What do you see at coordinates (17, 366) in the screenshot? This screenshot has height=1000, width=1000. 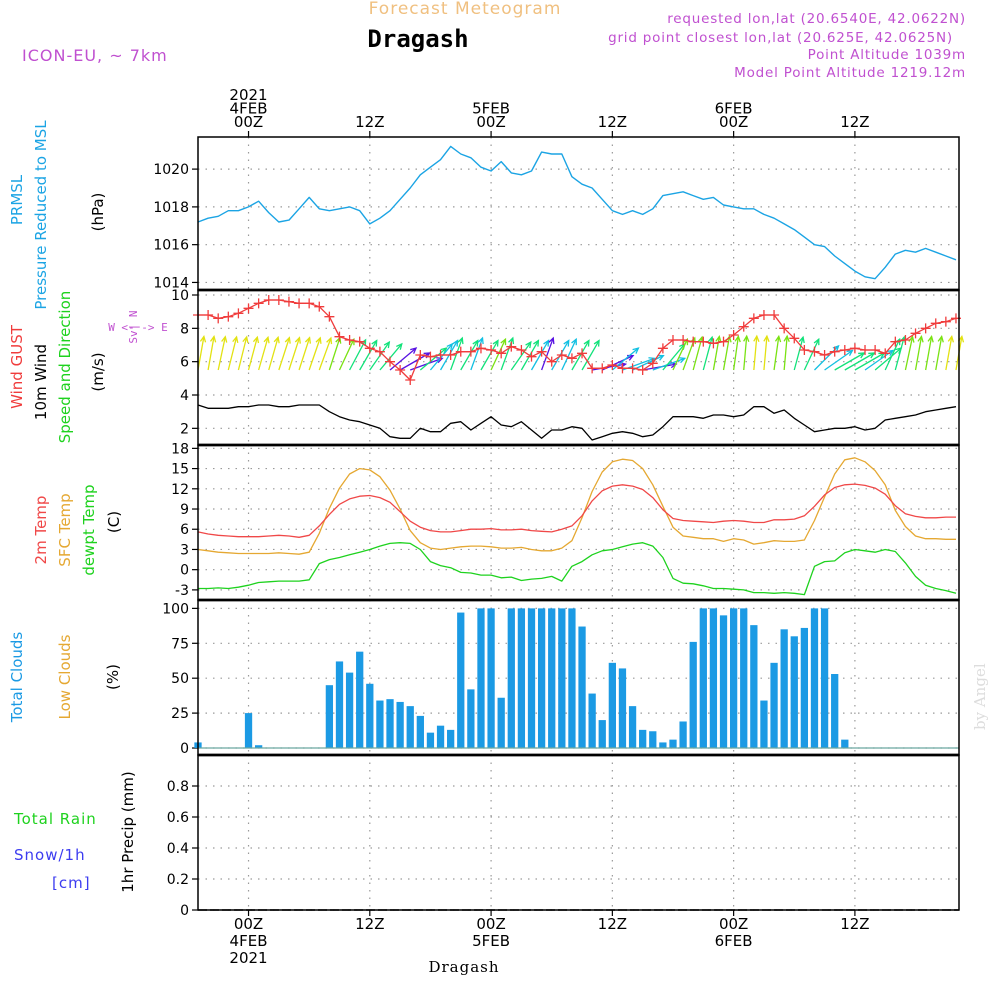 I see `gust-label: Wind GUST` at bounding box center [17, 366].